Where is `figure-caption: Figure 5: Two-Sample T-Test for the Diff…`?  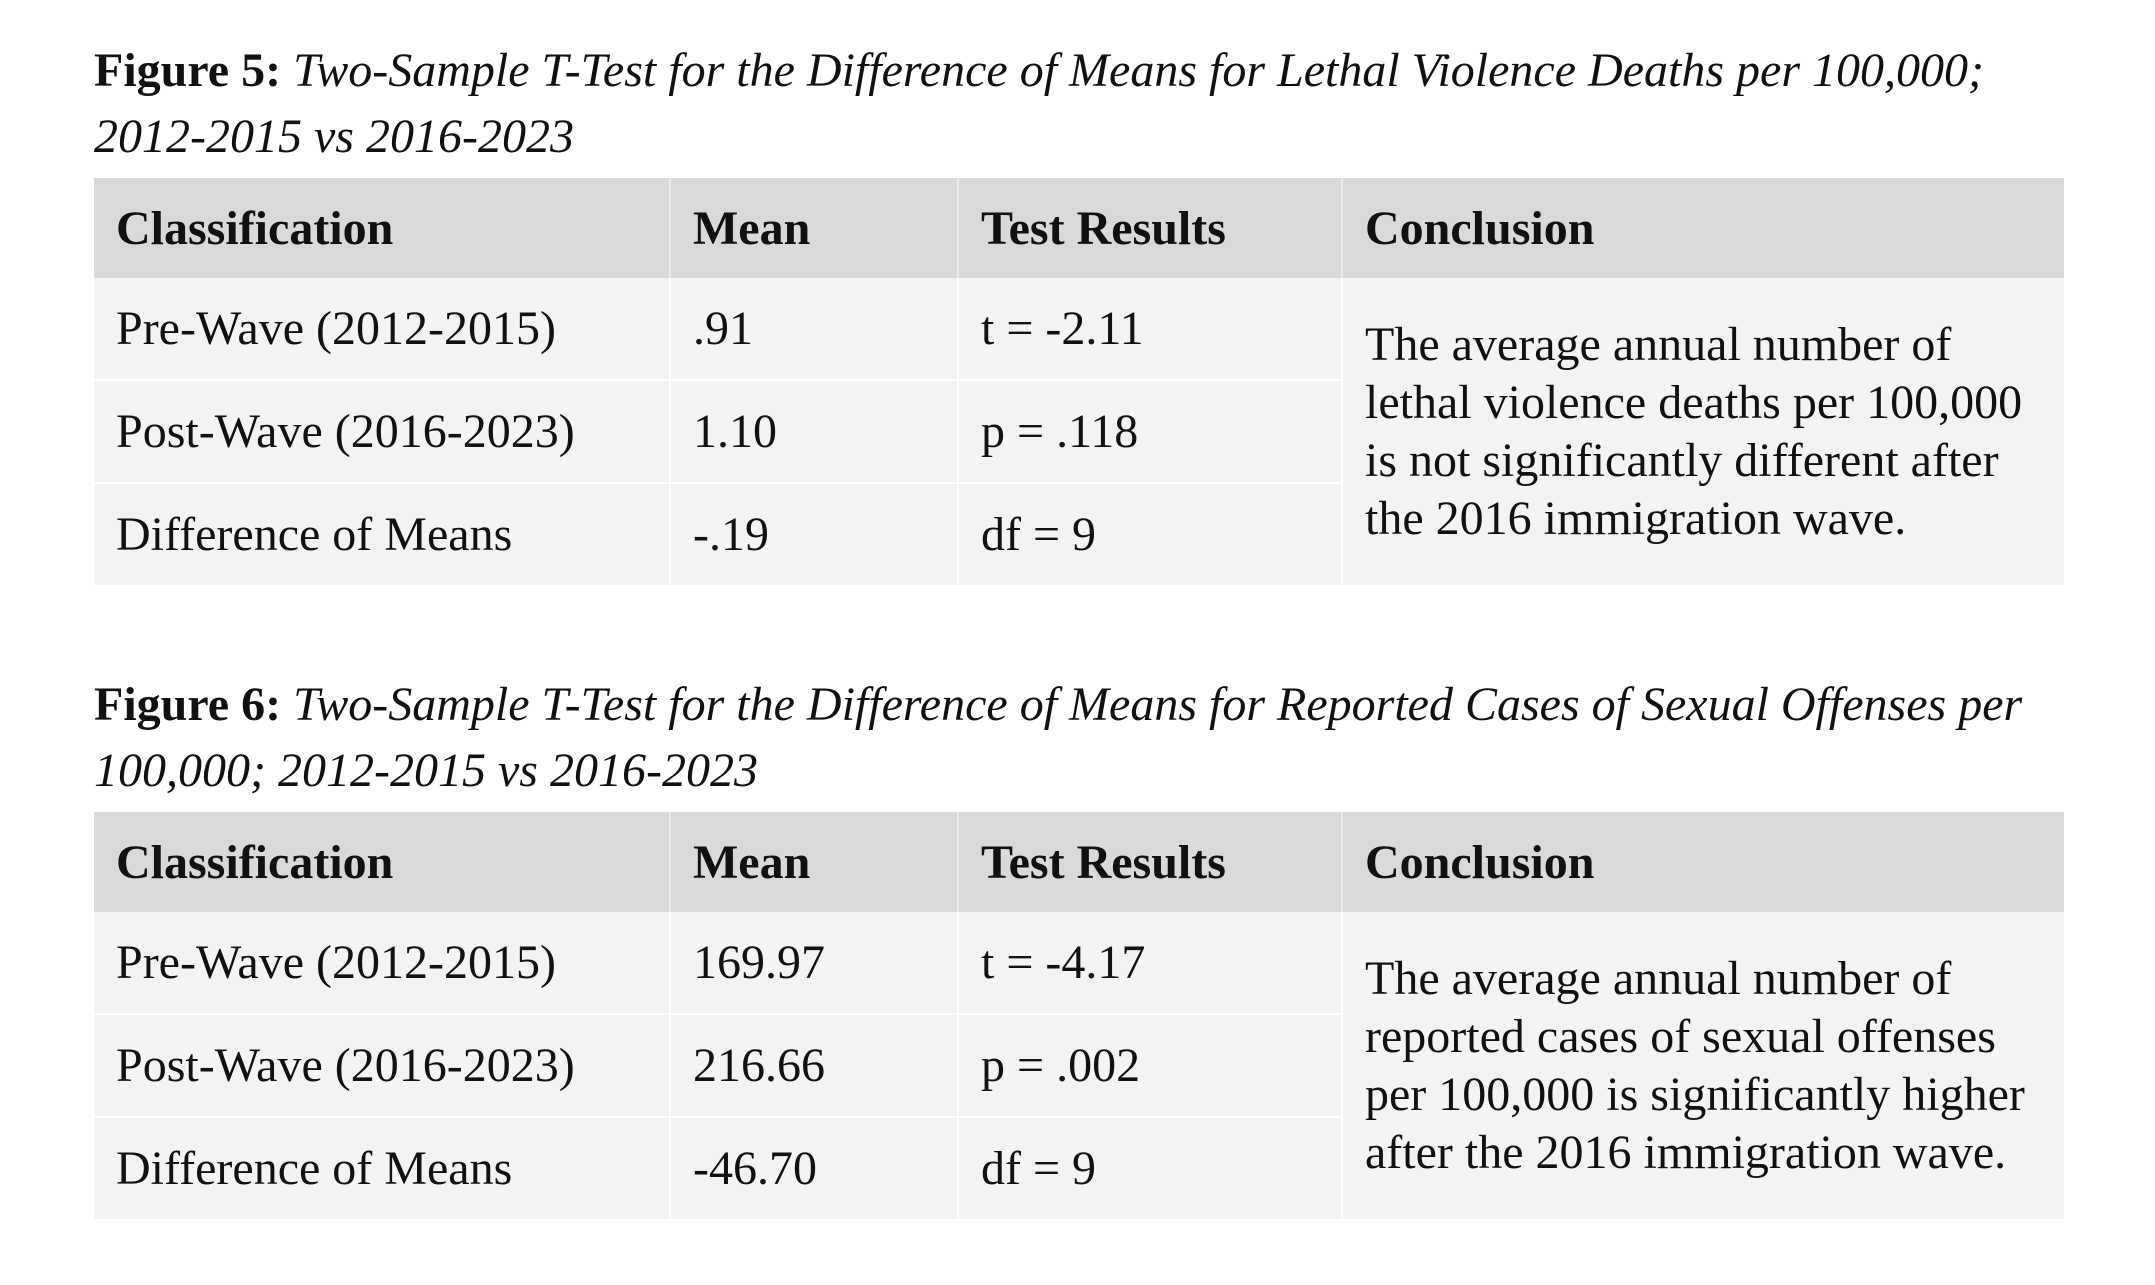
figure-caption: Figure 5: Two-Sample T-Test for the Diff… is located at coordinates (1084, 104).